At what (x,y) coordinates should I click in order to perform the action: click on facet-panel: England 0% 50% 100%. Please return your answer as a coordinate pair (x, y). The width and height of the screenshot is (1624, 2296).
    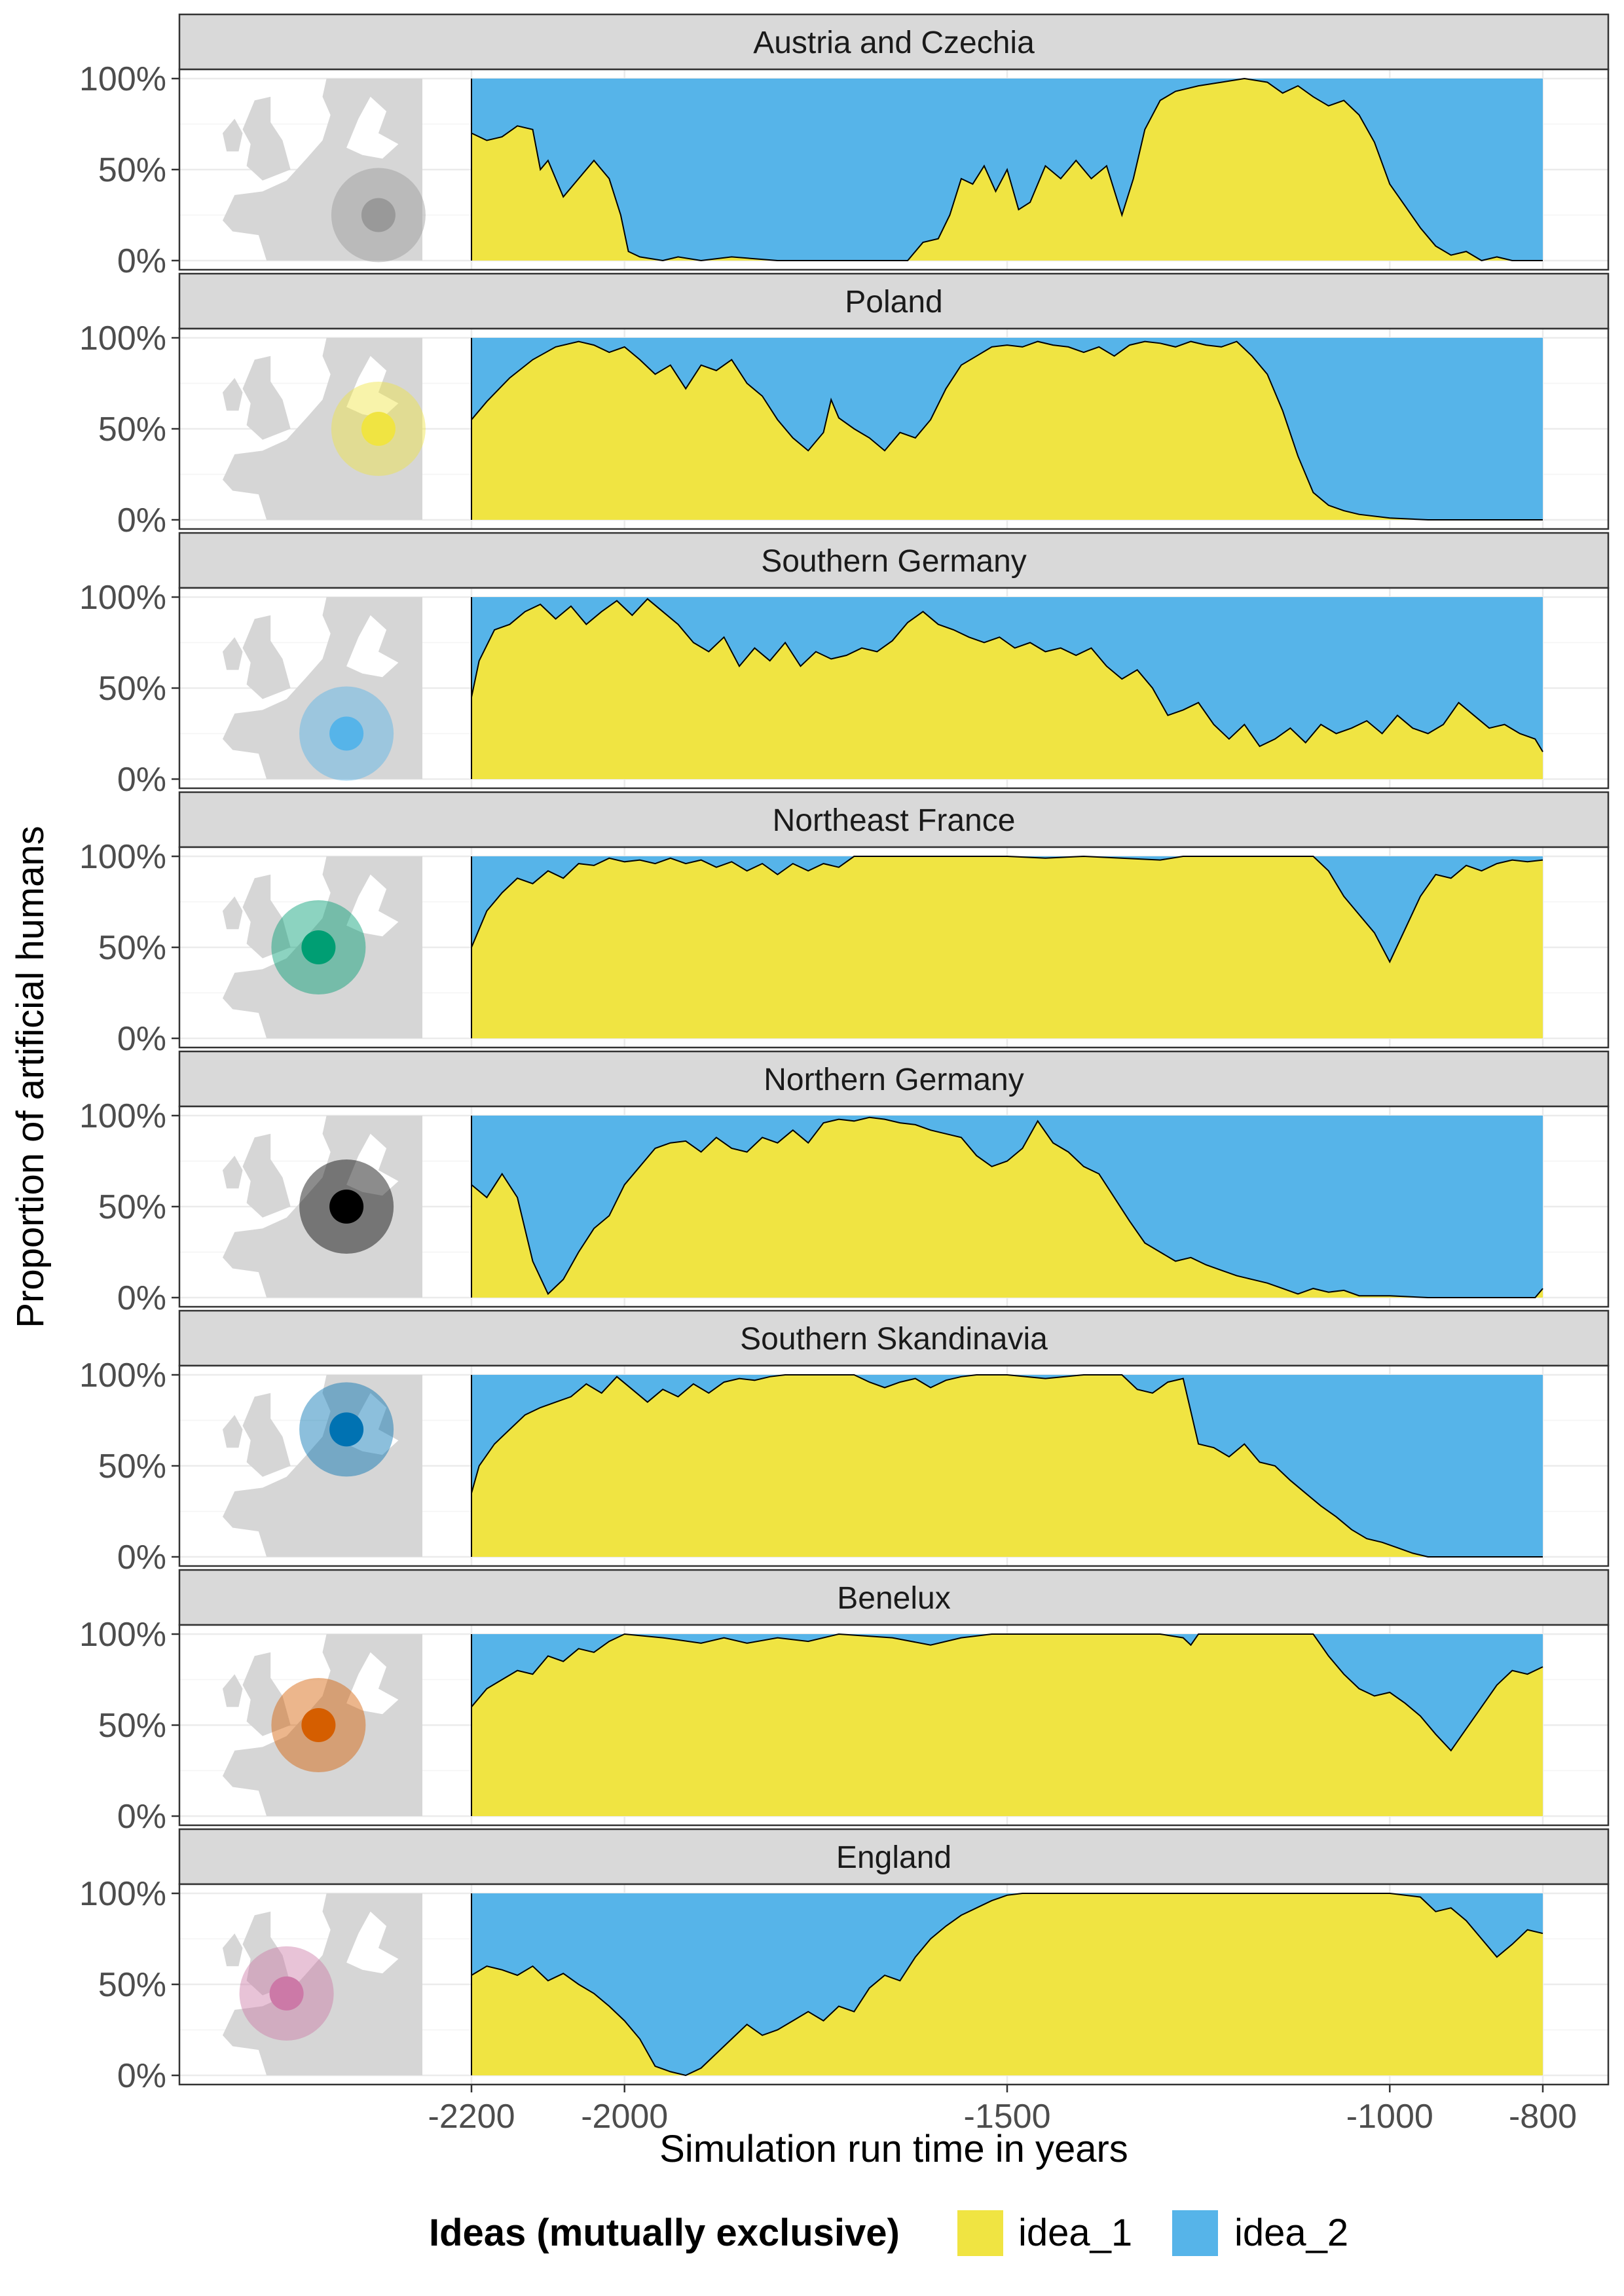
    Looking at the image, I should click on (844, 1961).